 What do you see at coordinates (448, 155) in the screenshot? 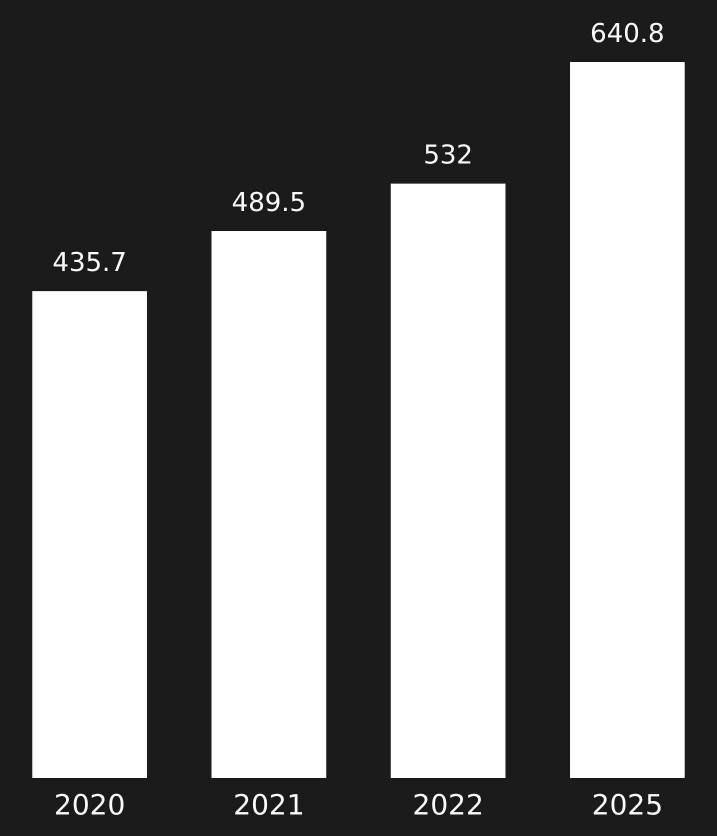
I see `data-label: 532` at bounding box center [448, 155].